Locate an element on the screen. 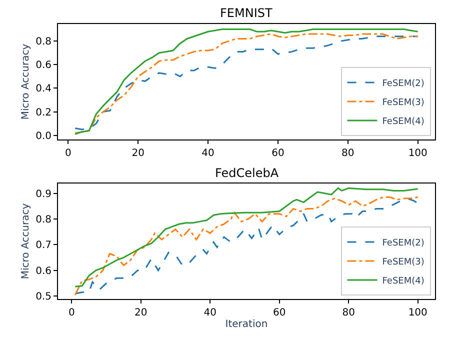  y-tick-label: 0.0 is located at coordinates (44, 136).